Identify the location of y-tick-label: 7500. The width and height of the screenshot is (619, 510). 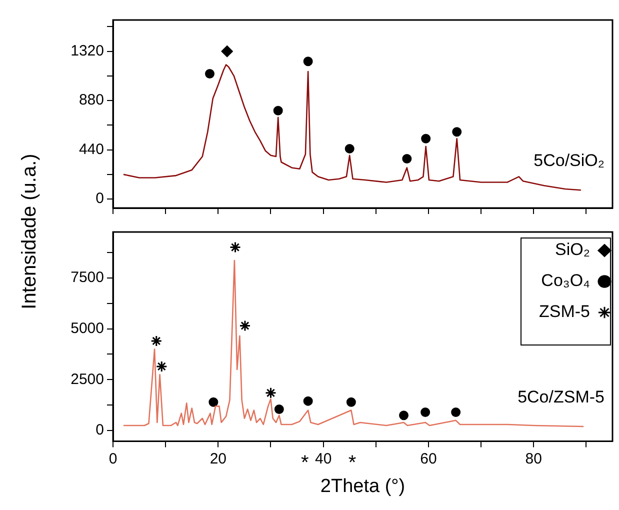
(87, 277).